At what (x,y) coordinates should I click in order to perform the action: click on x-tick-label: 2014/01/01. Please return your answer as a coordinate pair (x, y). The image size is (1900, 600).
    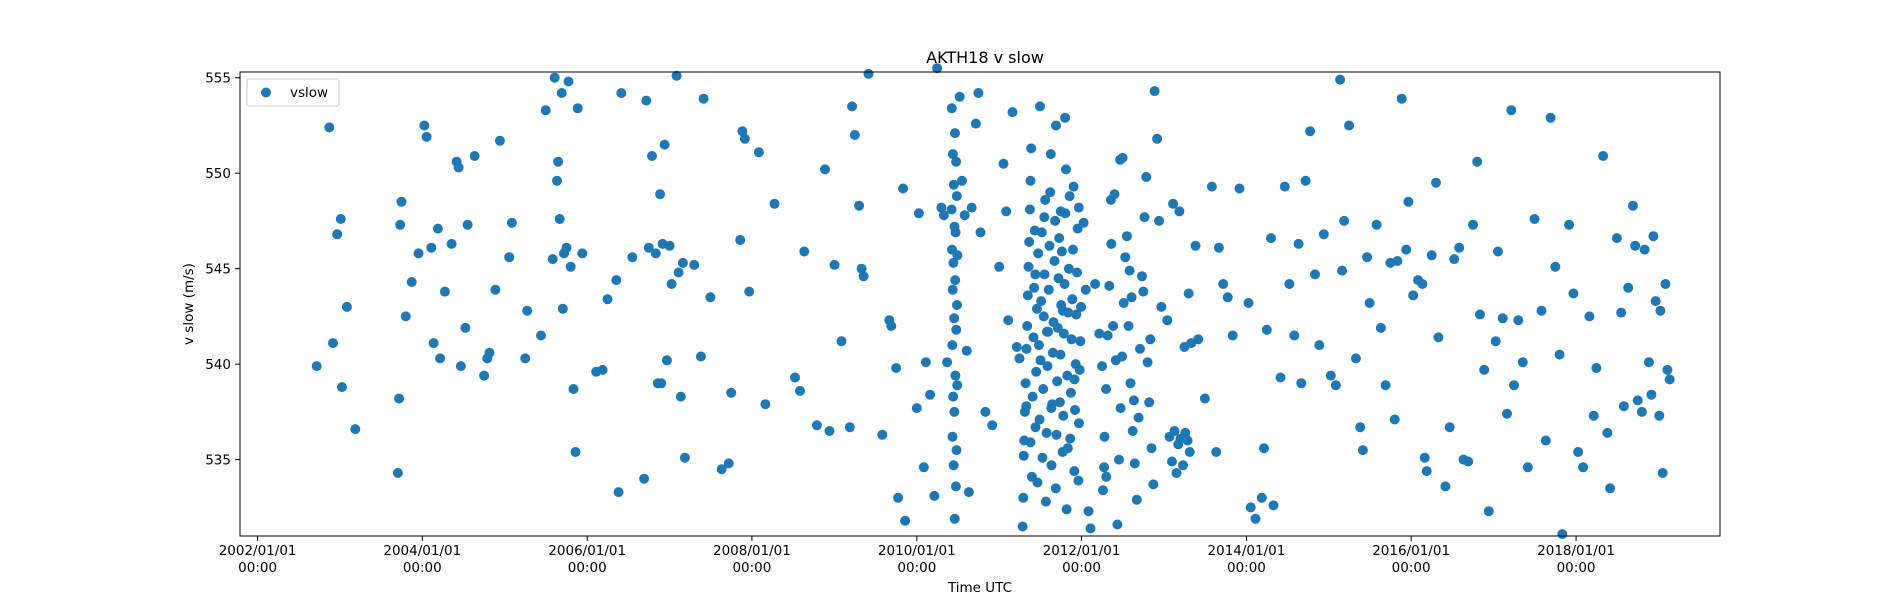
    Looking at the image, I should click on (1247, 551).